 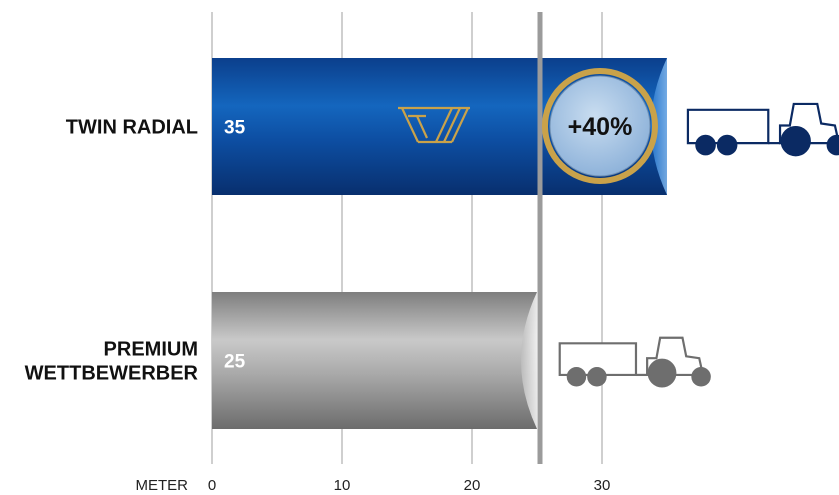 What do you see at coordinates (235, 362) in the screenshot?
I see `value-label-1: 25` at bounding box center [235, 362].